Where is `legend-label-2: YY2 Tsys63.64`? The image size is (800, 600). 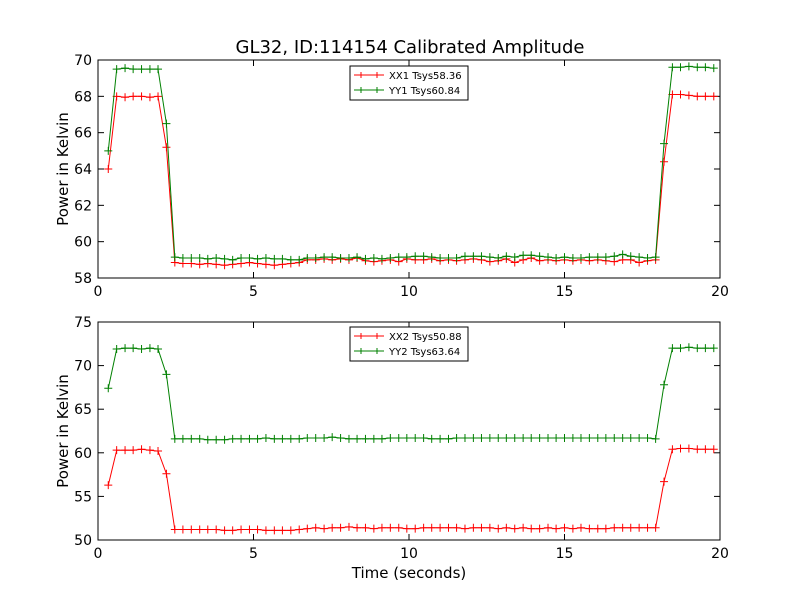
legend-label-2: YY2 Tsys63.64 is located at coordinates (424, 352).